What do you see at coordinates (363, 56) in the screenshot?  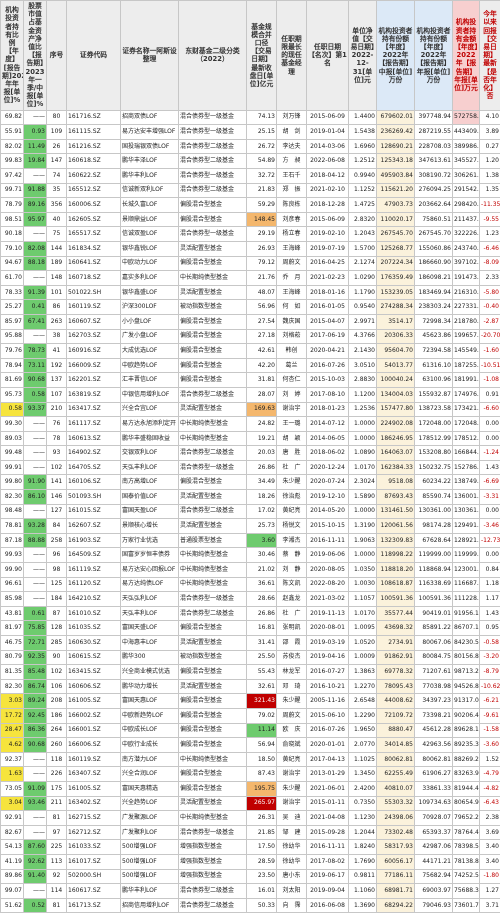 I see `column-header: 单位净值【交易日期】2022-12-31[单位]元` at bounding box center [363, 56].